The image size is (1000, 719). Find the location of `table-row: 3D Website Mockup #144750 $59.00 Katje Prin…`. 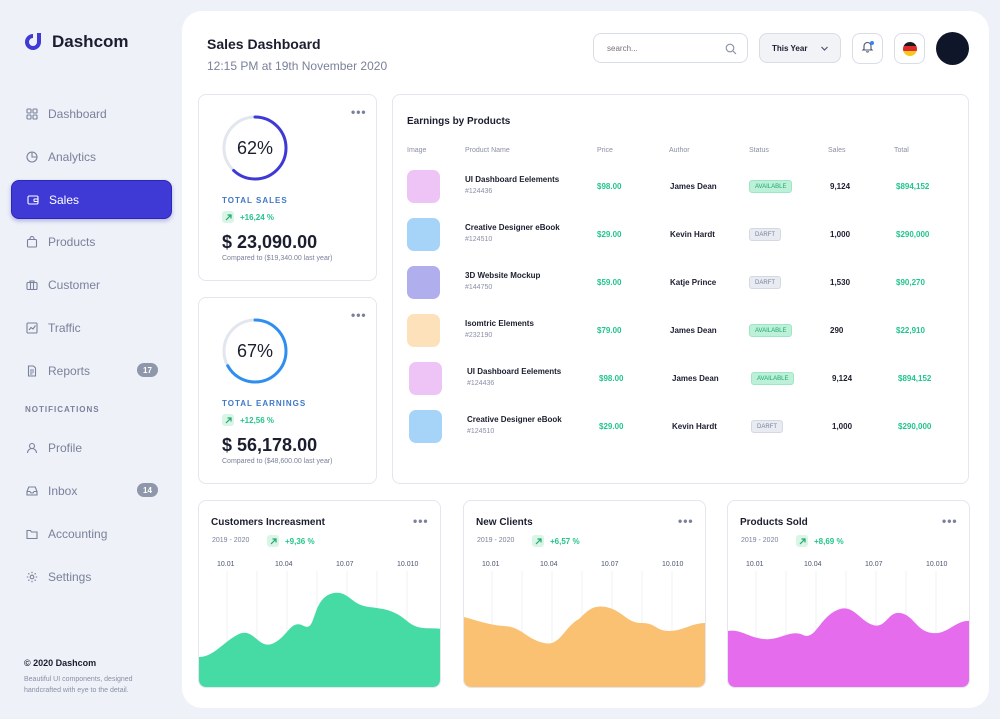

table-row: 3D Website Mockup #144750 $59.00 Katje Prin… is located at coordinates (680, 284).